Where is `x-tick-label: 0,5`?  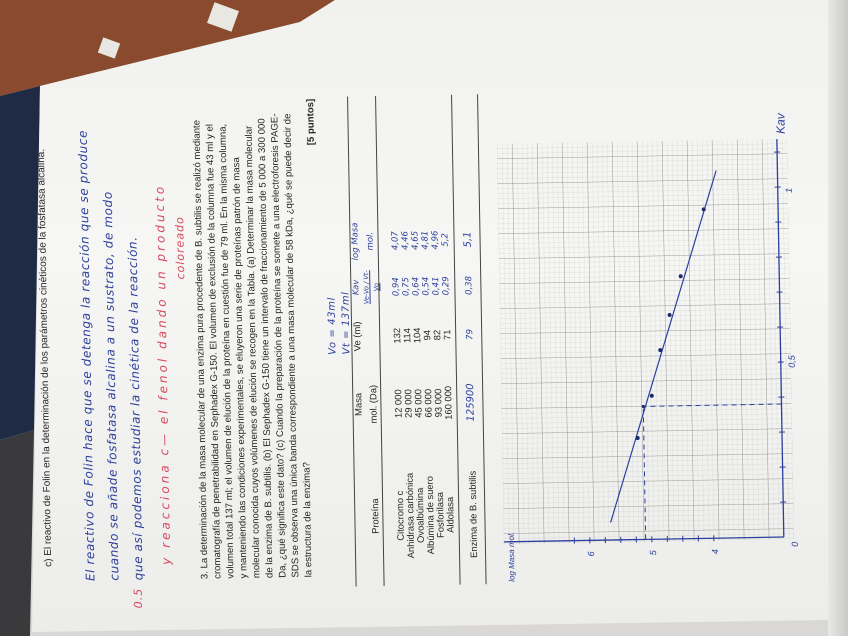
x-tick-label: 0,5 is located at coordinates (792, 361).